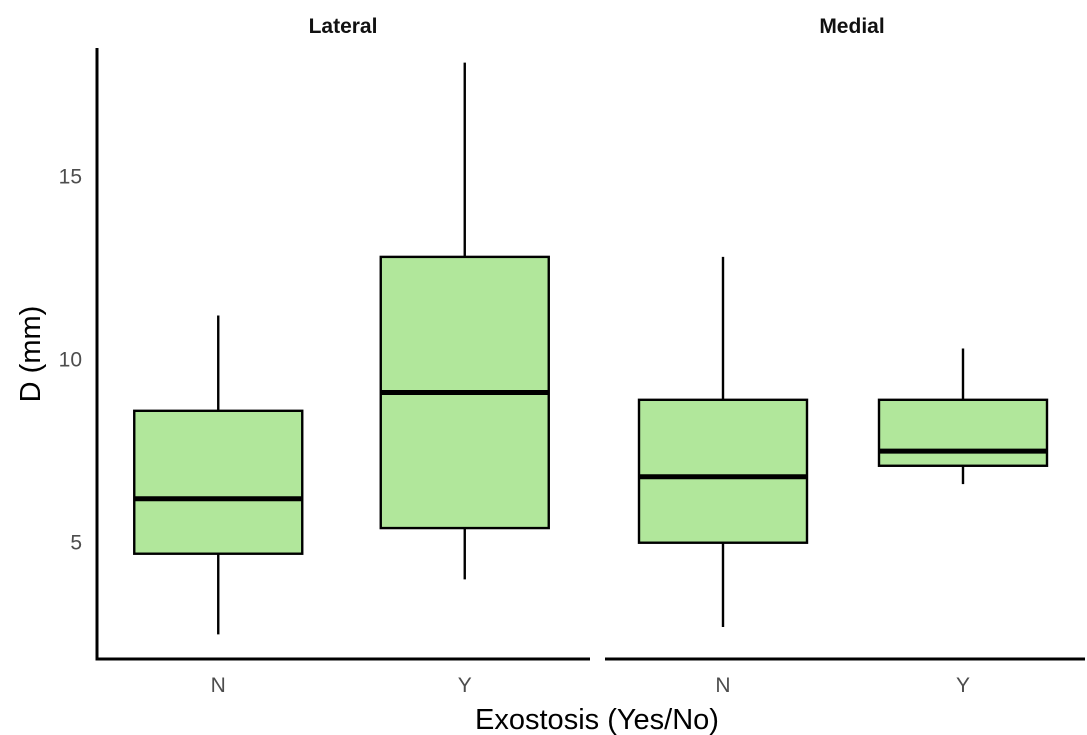 Image resolution: width=1087 pixels, height=735 pixels. Describe the element at coordinates (597, 26) in the screenshot. I see `facet-titles: Lateral Medial` at that location.